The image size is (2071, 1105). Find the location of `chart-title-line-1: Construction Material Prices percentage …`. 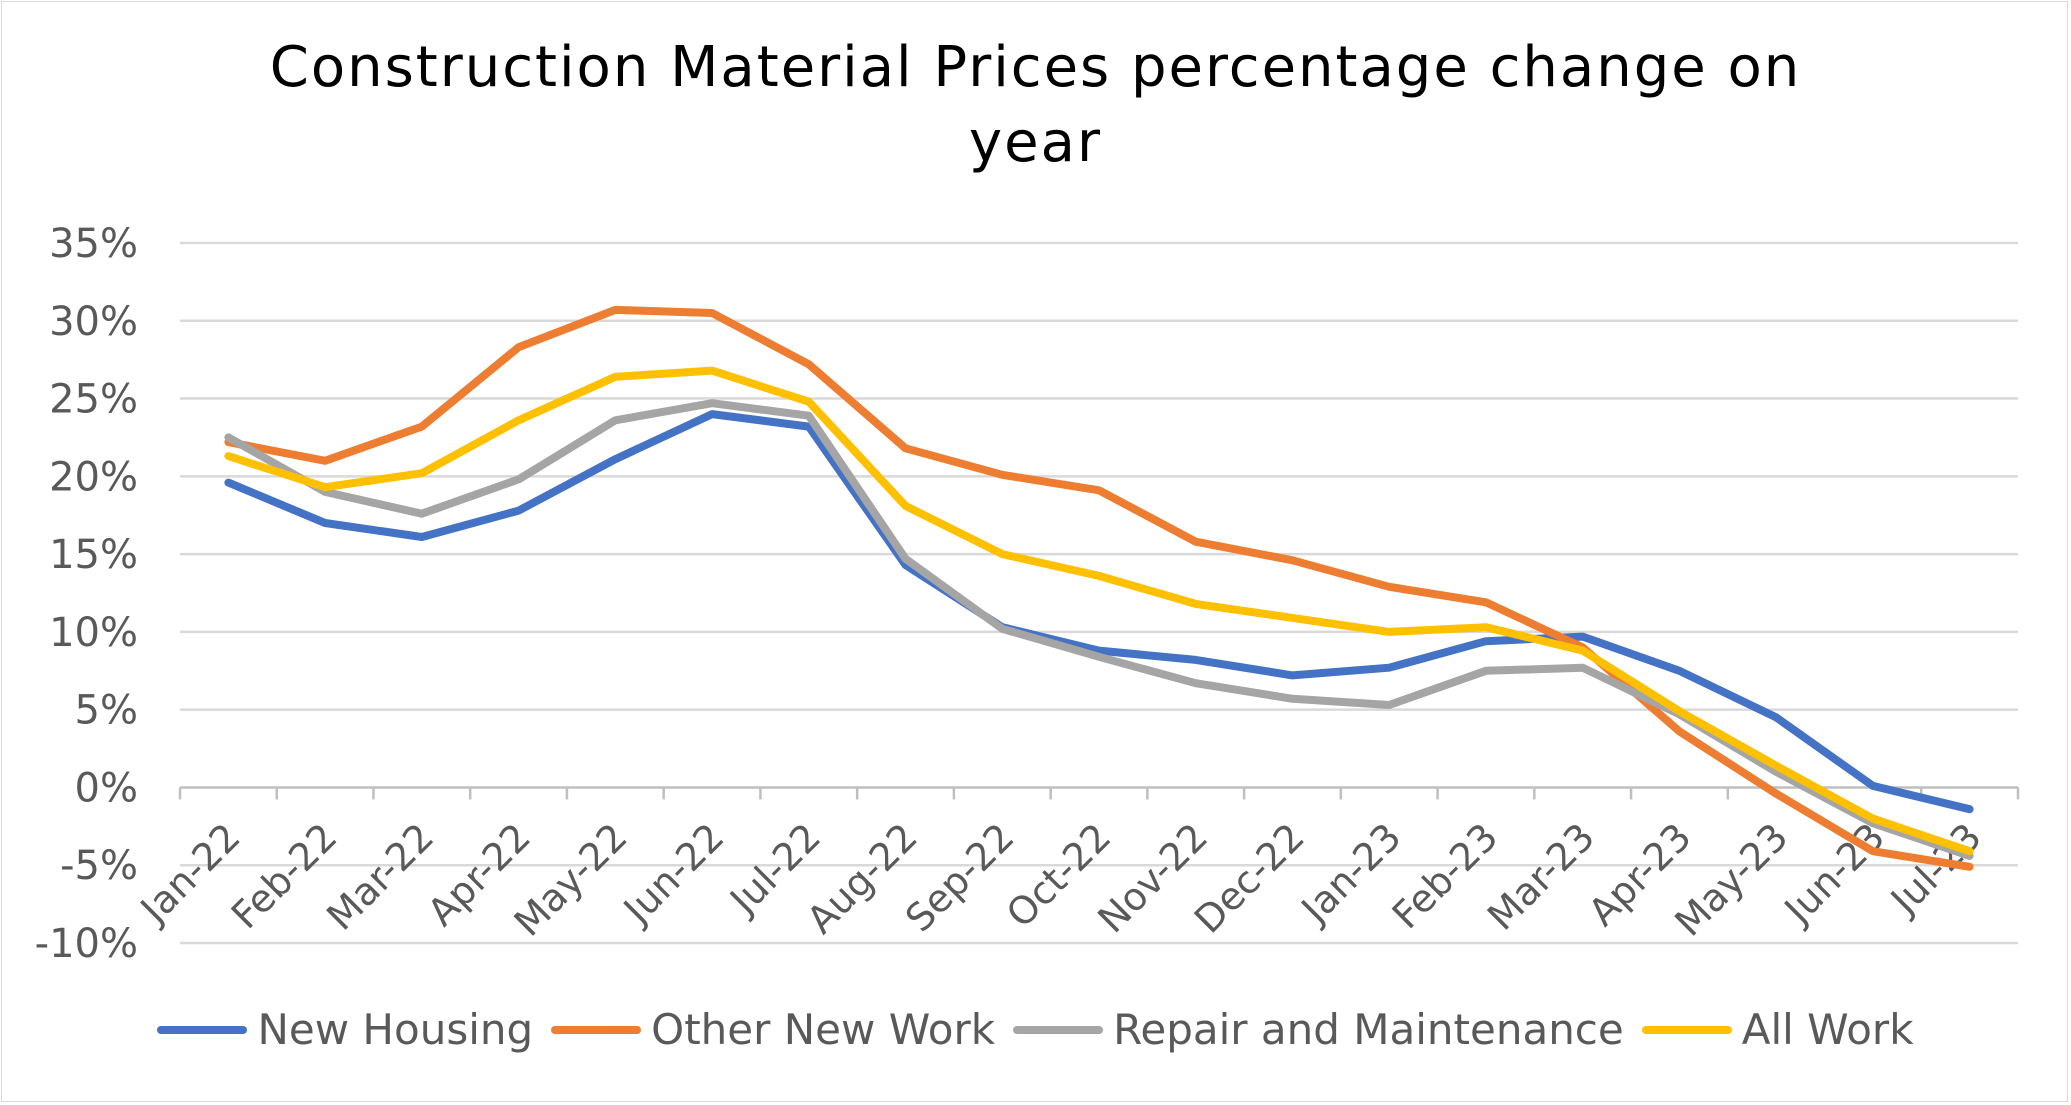

chart-title-line-1: Construction Material Prices percentage … is located at coordinates (1035, 67).